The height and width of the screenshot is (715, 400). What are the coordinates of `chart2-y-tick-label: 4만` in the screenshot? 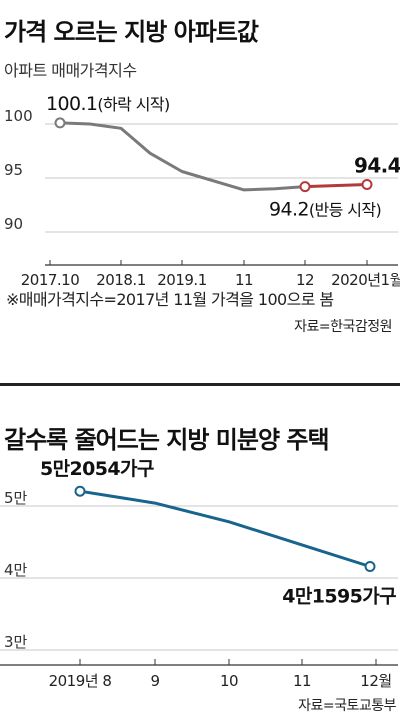 It's located at (16, 570).